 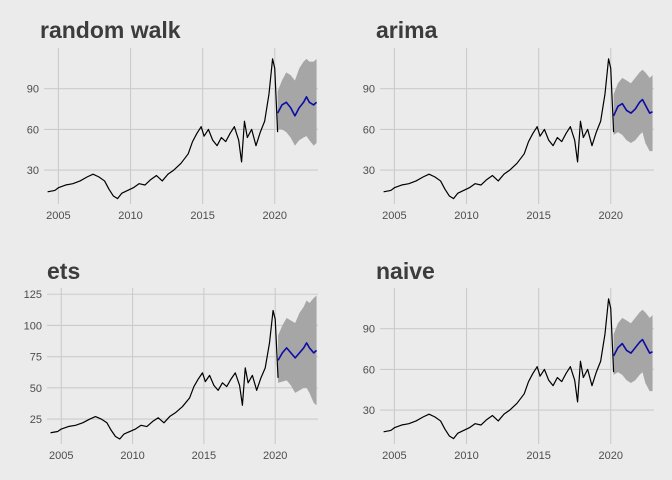 What do you see at coordinates (110, 30) in the screenshot?
I see `panel-title: random walk` at bounding box center [110, 30].